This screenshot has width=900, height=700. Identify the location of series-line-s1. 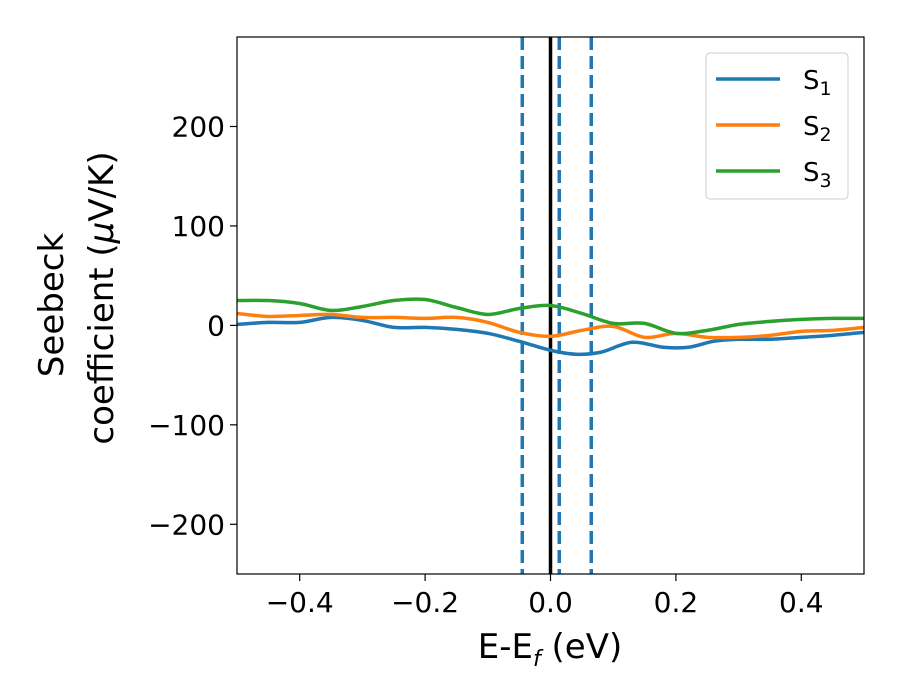
(550, 336).